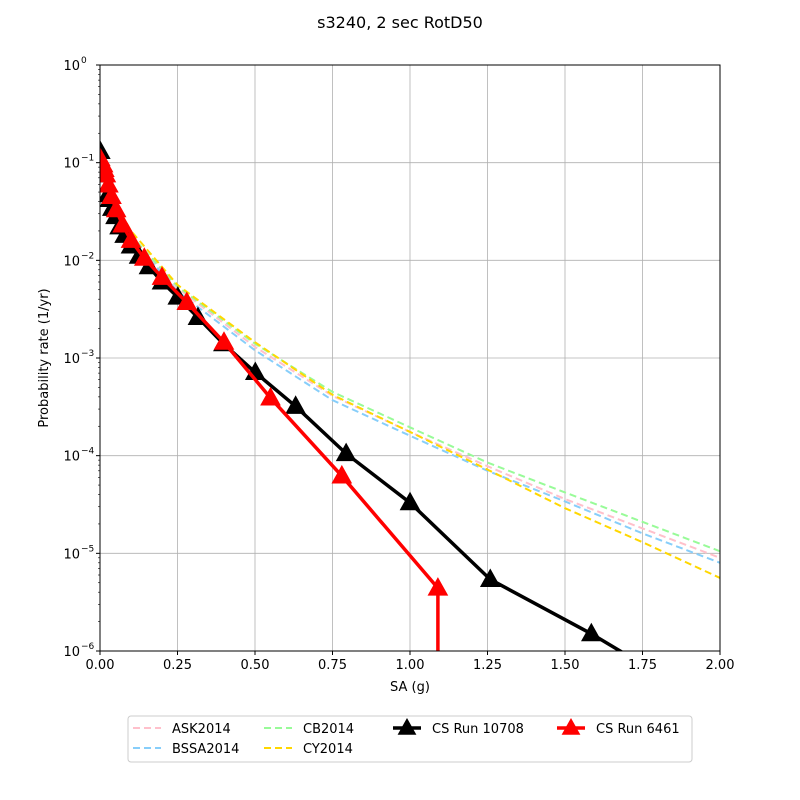 The image size is (800, 800). What do you see at coordinates (478, 729) in the screenshot?
I see `legend-label: CS Run 10708` at bounding box center [478, 729].